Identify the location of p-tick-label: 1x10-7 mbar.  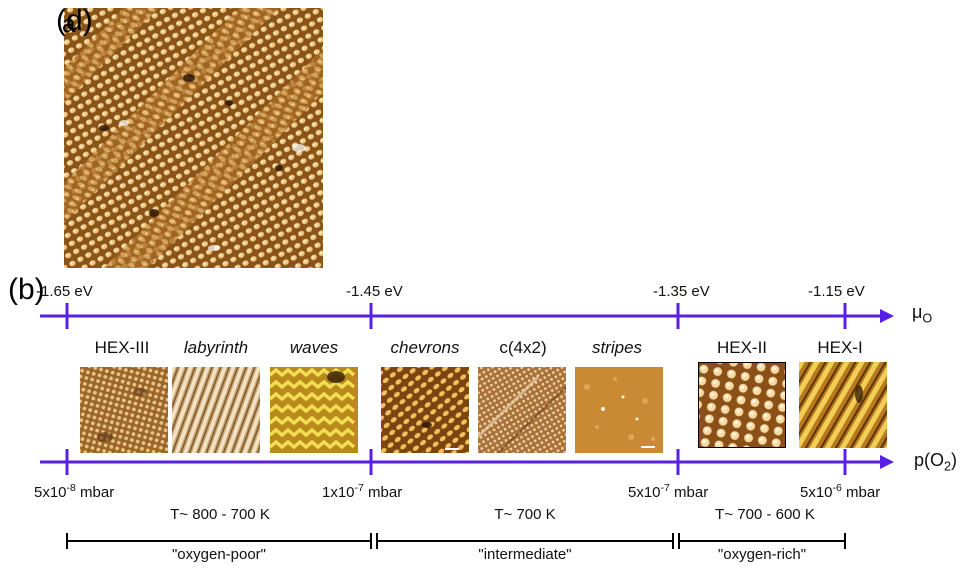
(362, 491).